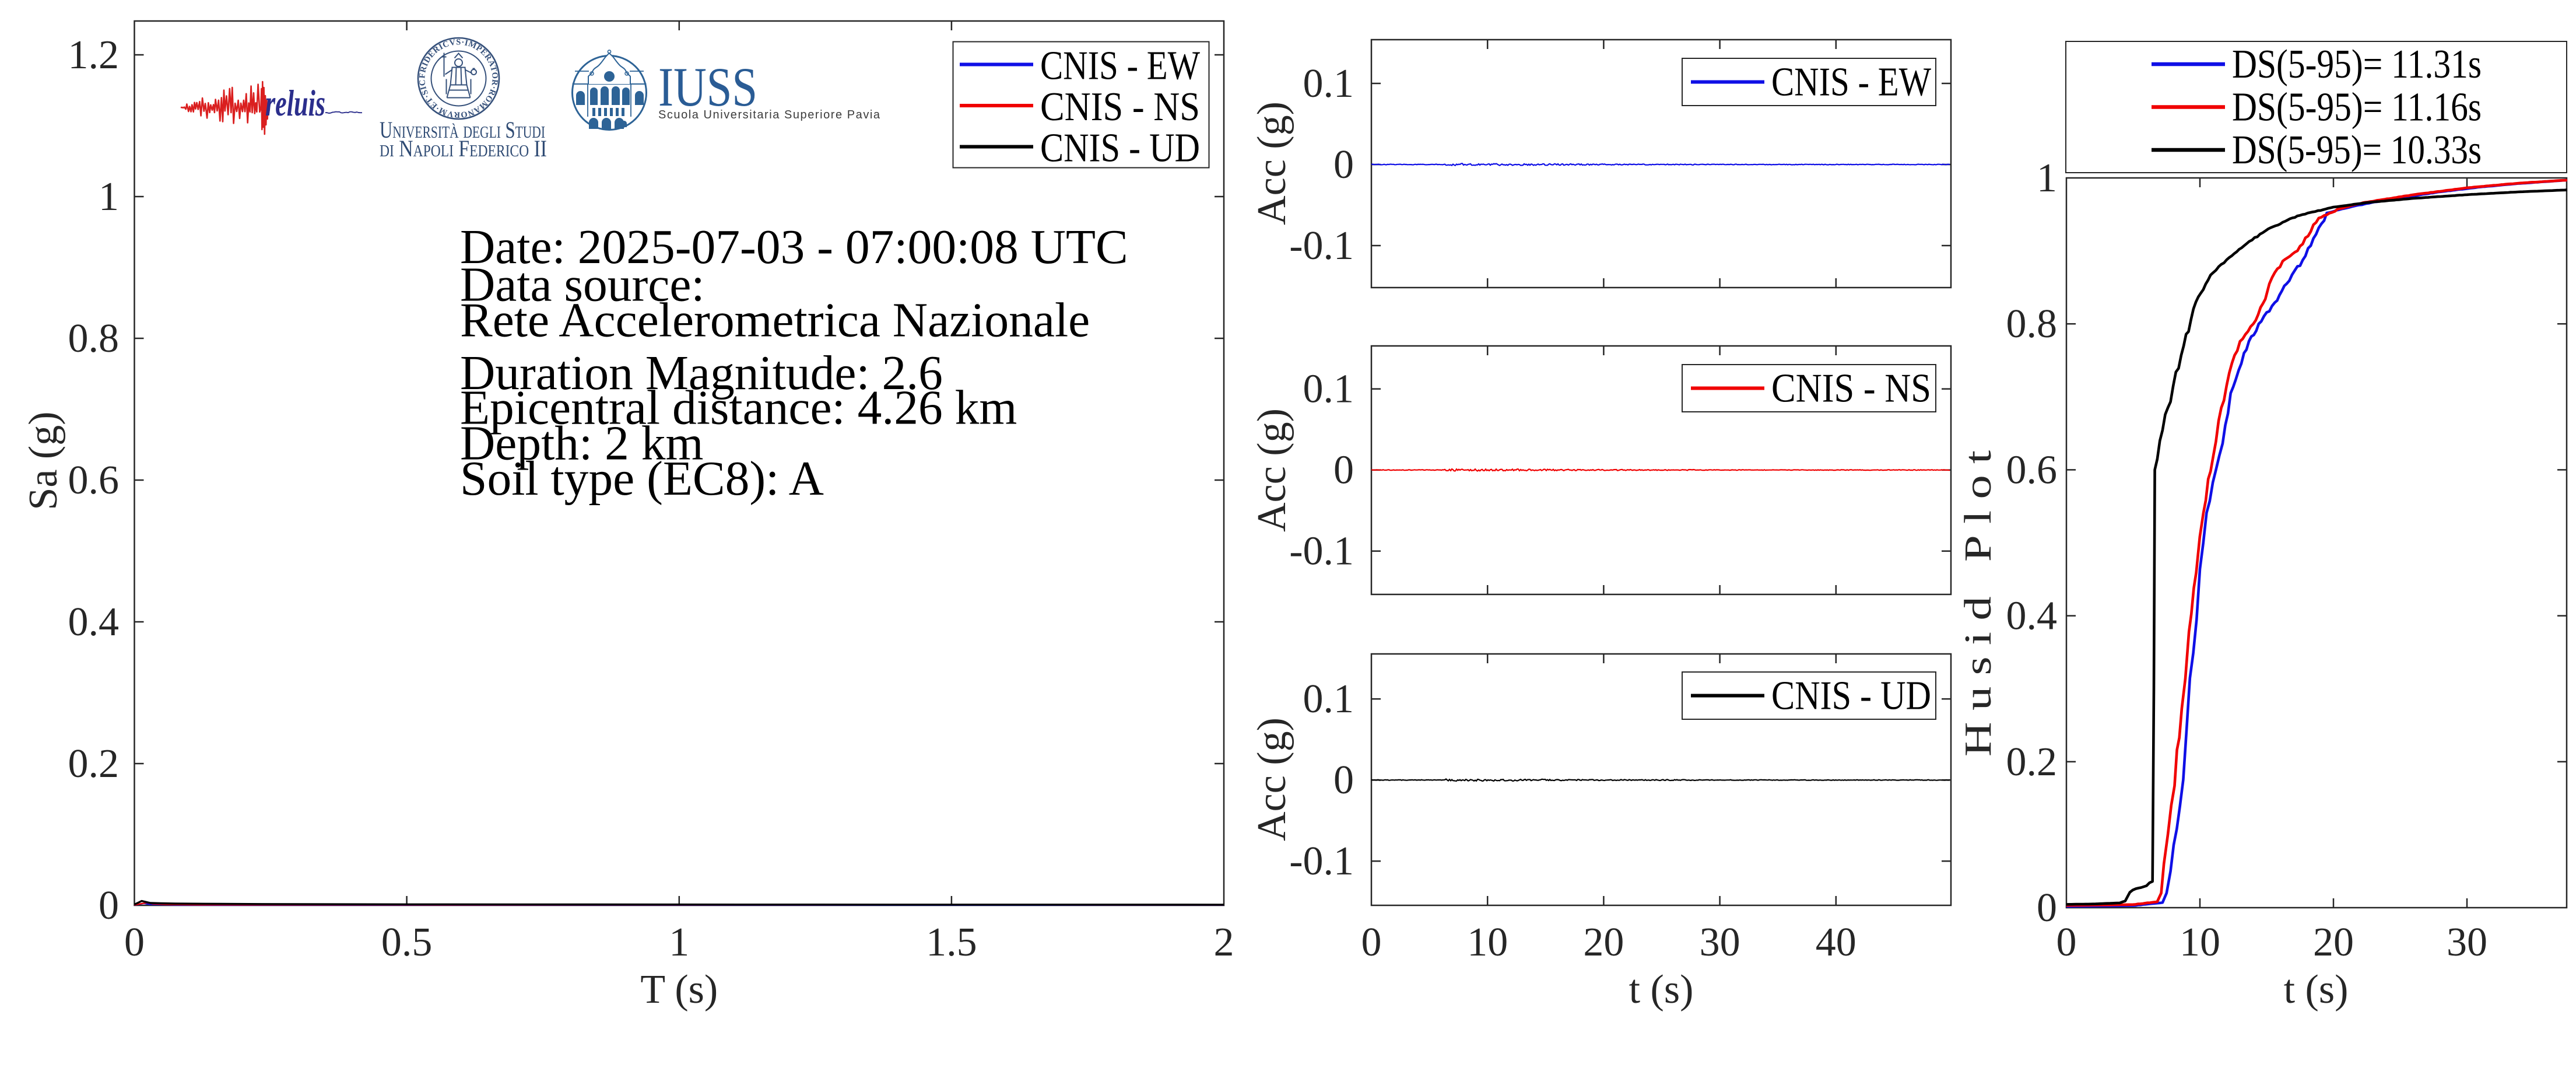 The width and height of the screenshot is (2576, 1085). I want to click on svg-text:Scuola Universitaria Superiore: Scuola Universitaria Superiore Pavia, so click(769, 114).